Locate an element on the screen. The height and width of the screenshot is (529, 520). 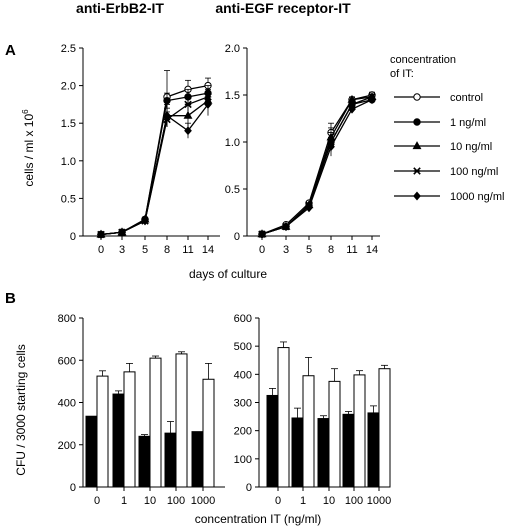
chart-b-right-y-tick-label: 400 is located at coordinates (243, 375).